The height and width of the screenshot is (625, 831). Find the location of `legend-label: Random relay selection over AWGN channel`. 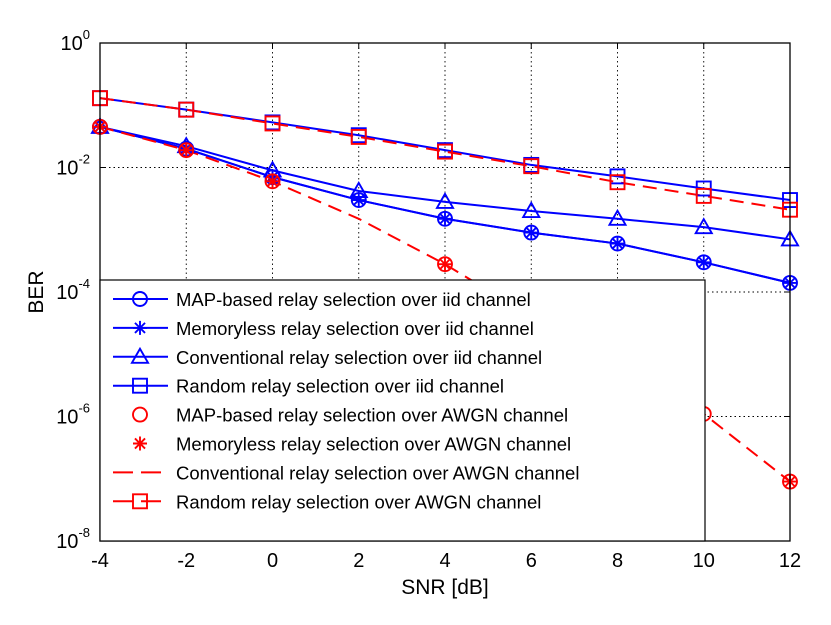

legend-label: Random relay selection over AWGN channel is located at coordinates (358, 501).